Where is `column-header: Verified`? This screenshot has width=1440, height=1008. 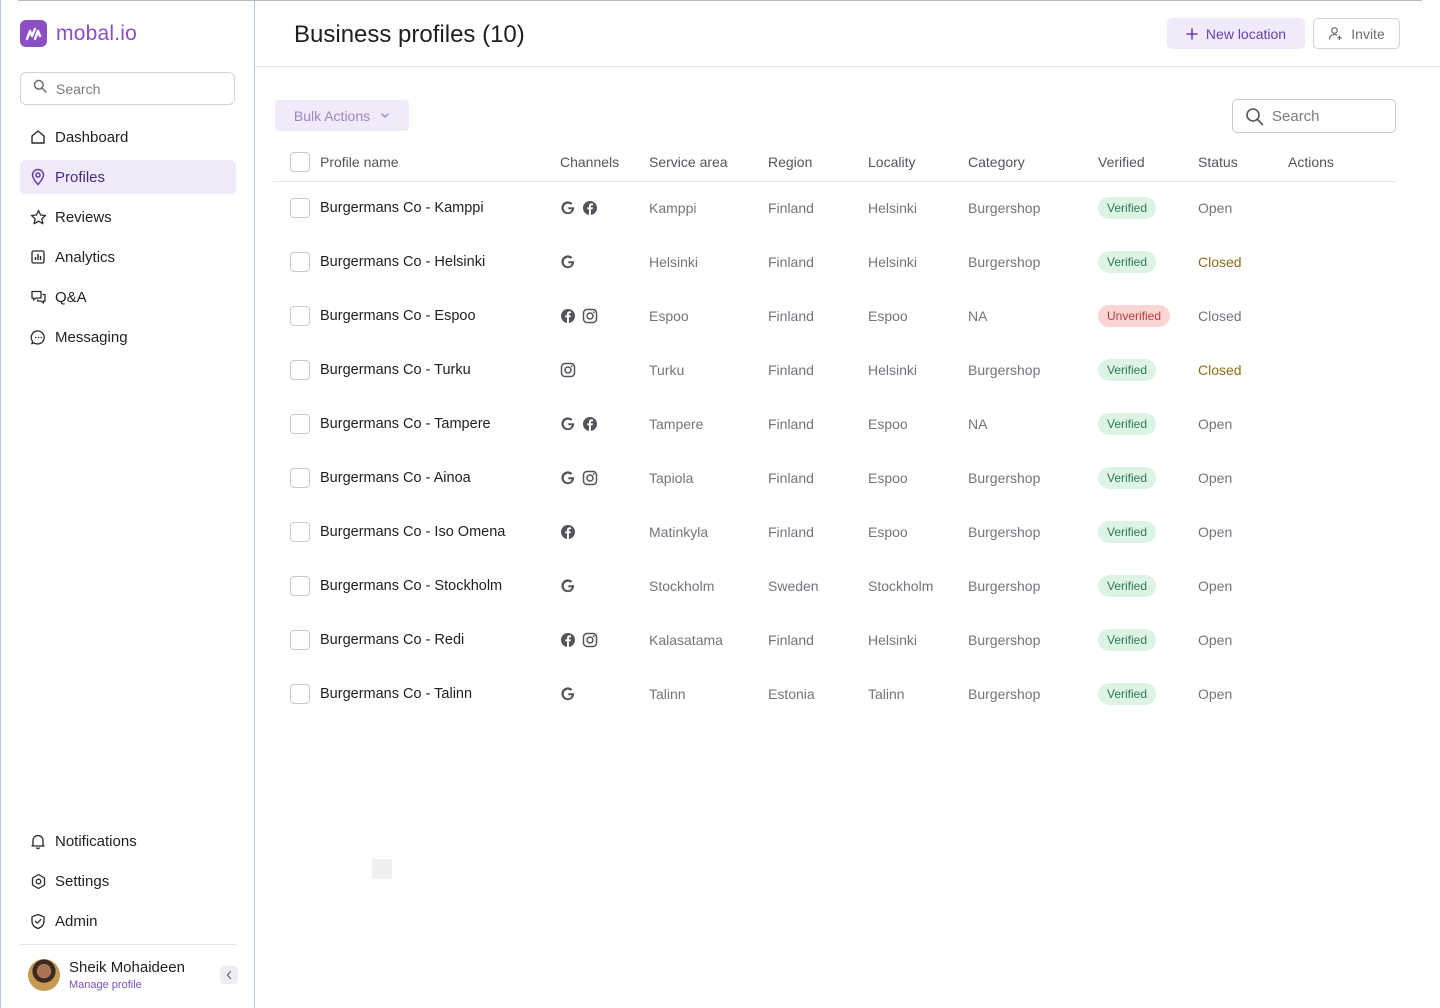
column-header: Verified is located at coordinates (1148, 163).